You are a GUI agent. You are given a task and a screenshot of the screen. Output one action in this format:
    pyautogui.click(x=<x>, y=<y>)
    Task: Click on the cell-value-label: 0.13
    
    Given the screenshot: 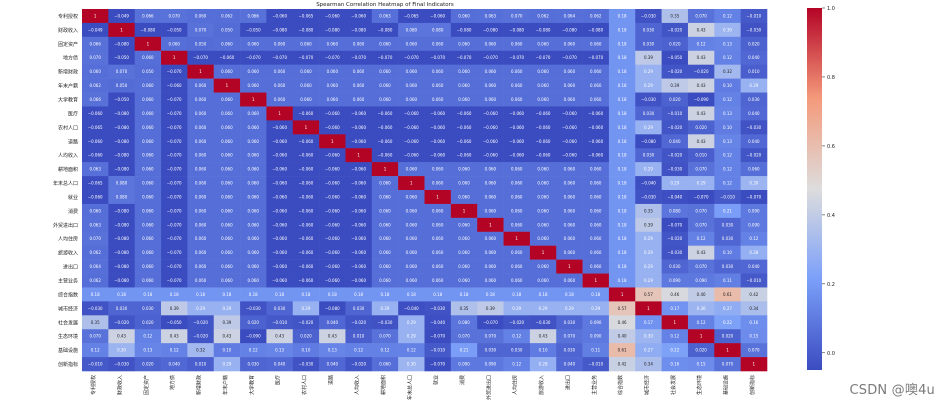 What is the action you would take?
    pyautogui.click(x=279, y=350)
    